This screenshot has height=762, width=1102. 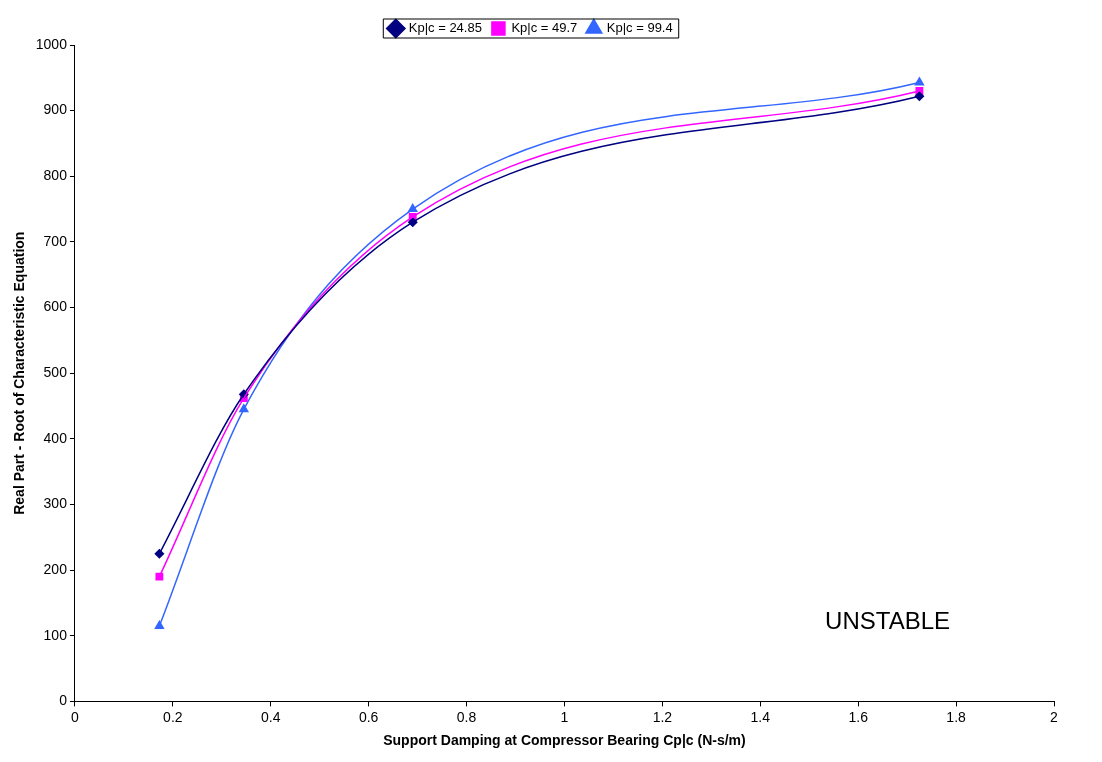 I want to click on x-axis-title: Support Damping at Compressor Bearing Cp|c (N-s/m), so click(x=564, y=740).